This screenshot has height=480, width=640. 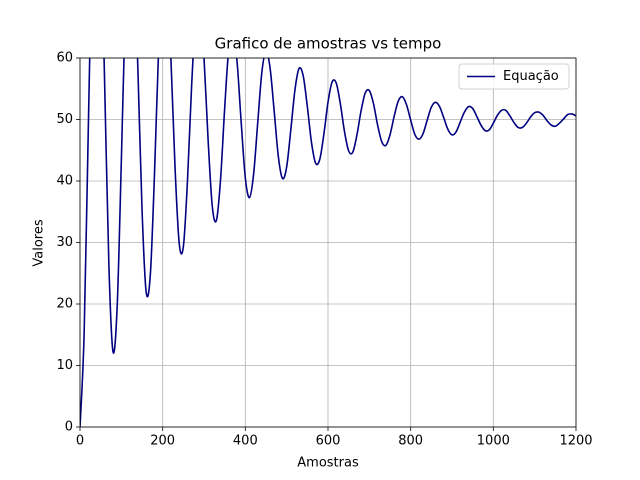 What do you see at coordinates (328, 44) in the screenshot?
I see `chart-title: Grafico de amostras vs tempo` at bounding box center [328, 44].